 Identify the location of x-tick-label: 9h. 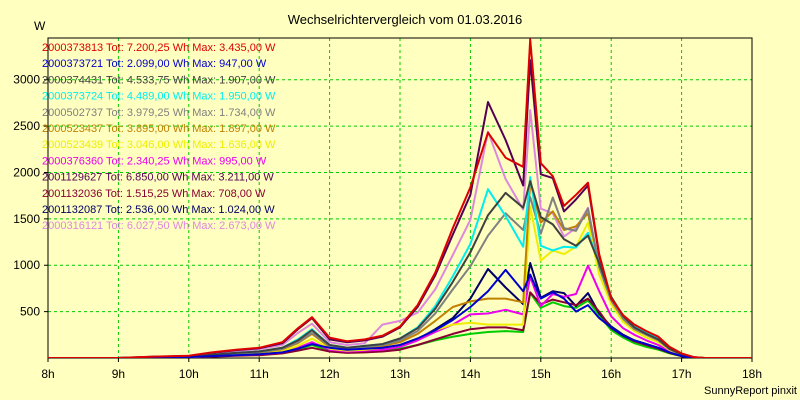
(118, 374).